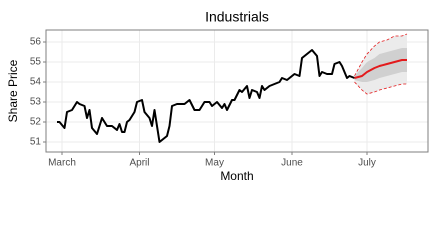 The width and height of the screenshot is (439, 240). What do you see at coordinates (236, 176) in the screenshot?
I see `x-axis-label: Month` at bounding box center [236, 176].